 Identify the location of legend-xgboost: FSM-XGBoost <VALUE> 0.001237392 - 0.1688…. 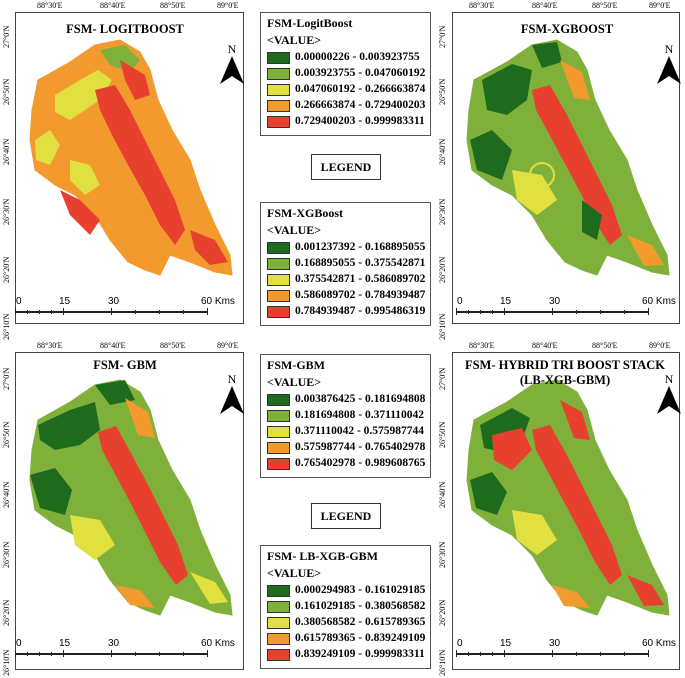
(345, 264).